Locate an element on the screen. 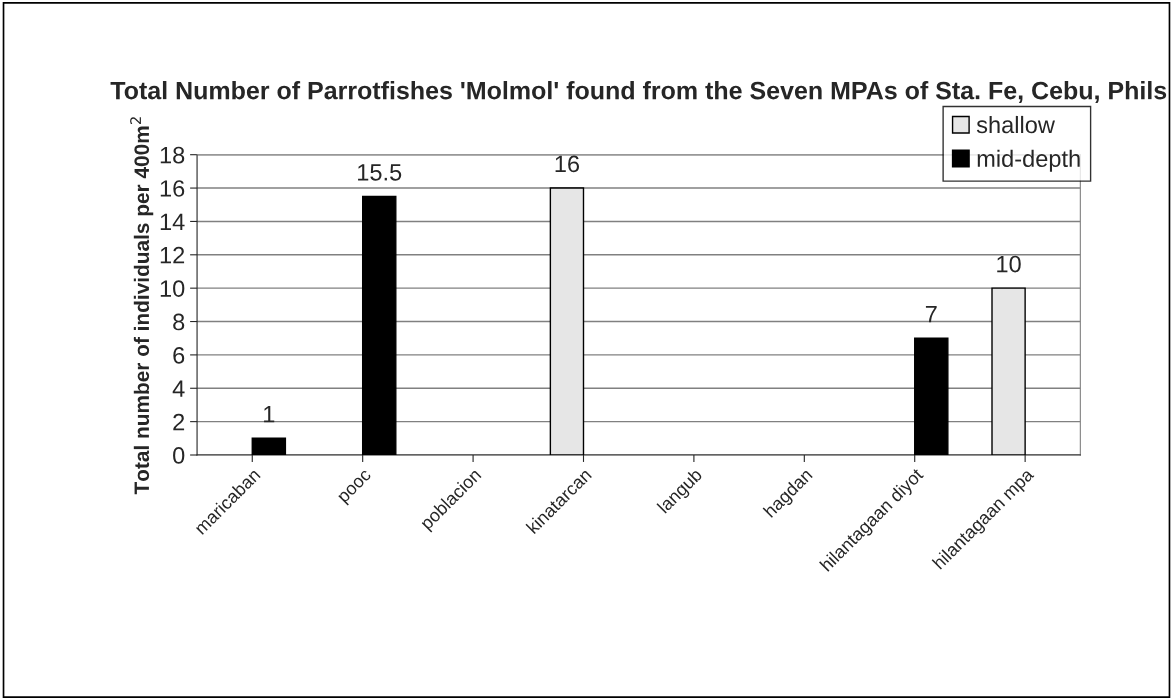 This screenshot has width=1173, height=700. y-tick-label: 0 is located at coordinates (179, 455).